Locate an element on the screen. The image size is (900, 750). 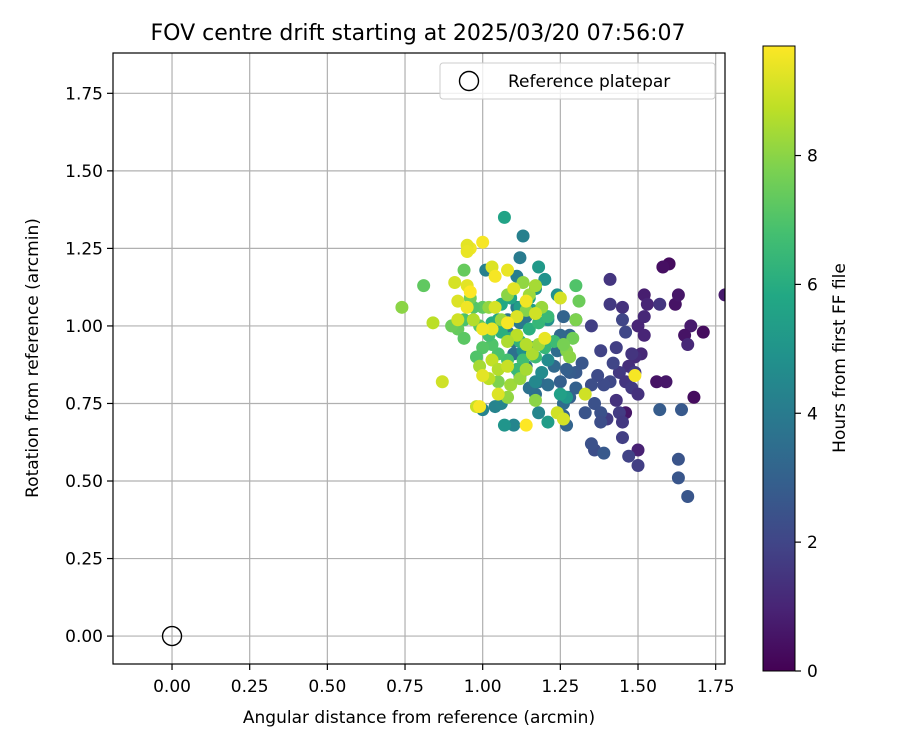
x-tick-label: 0.50 is located at coordinates (327, 687).